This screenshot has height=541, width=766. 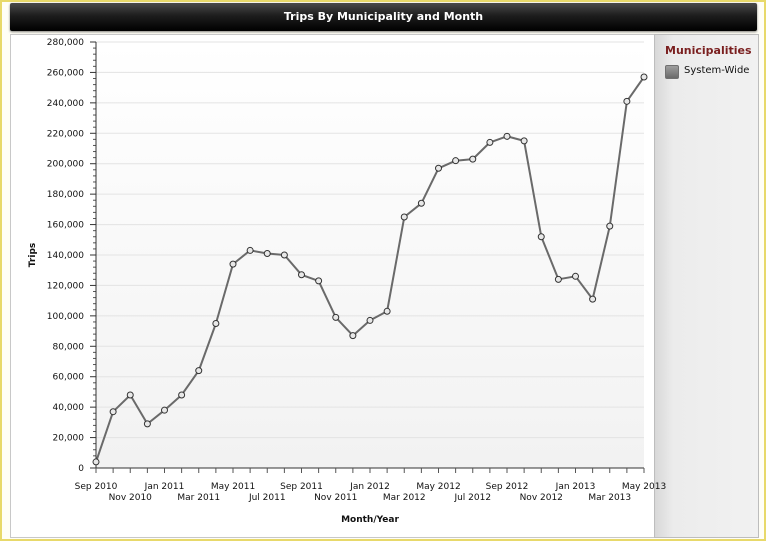 I want to click on y-tick-label: 40,000, so click(x=69, y=408).